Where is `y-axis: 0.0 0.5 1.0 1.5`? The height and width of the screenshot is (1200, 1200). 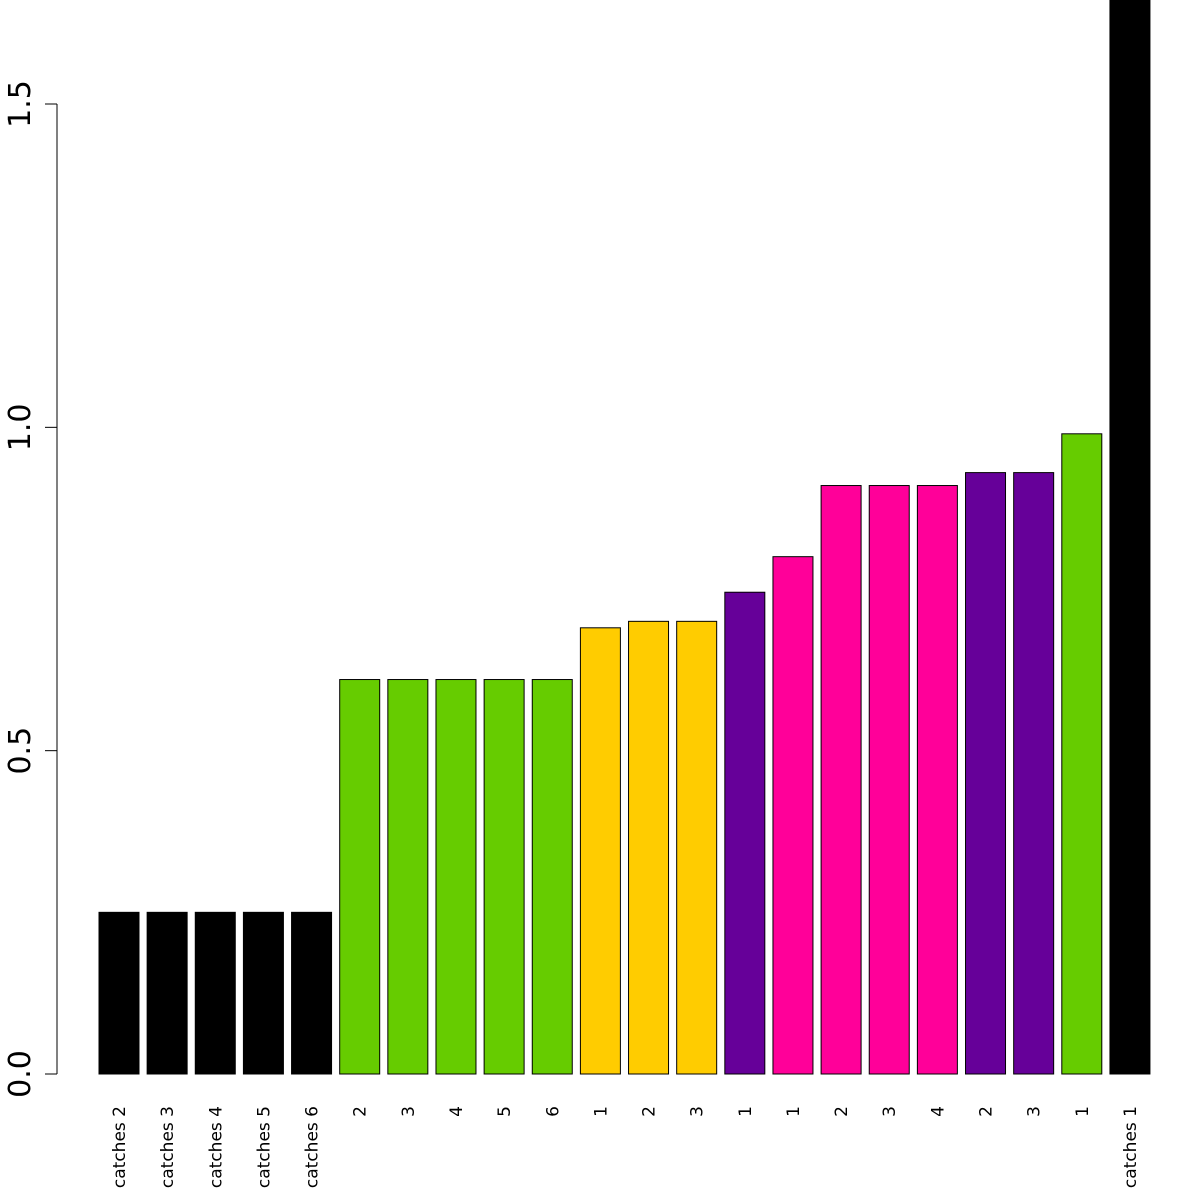 y-axis: 0.0 0.5 1.0 1.5 is located at coordinates (30, 589).